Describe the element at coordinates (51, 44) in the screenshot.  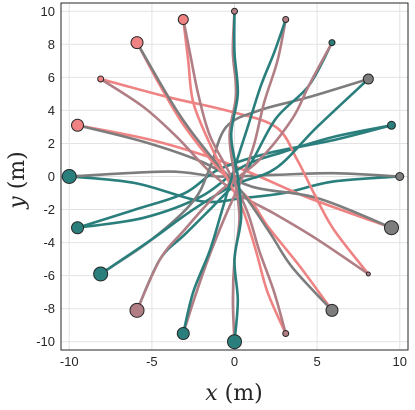
I see `y-tick-label: 8` at that location.